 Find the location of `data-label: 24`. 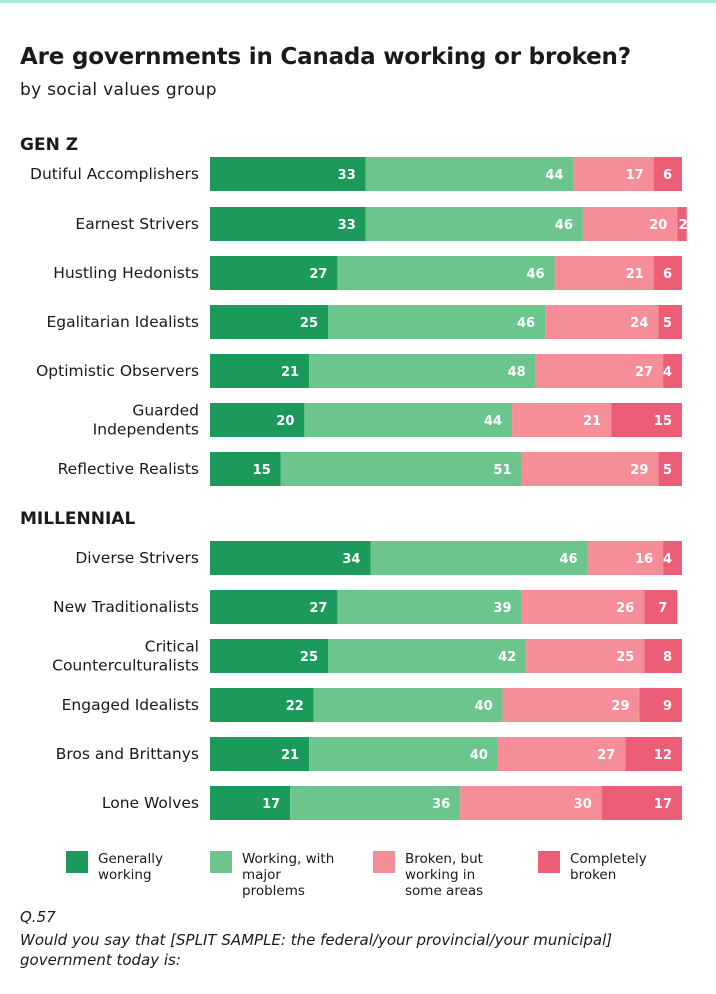

data-label: 24 is located at coordinates (639, 323).